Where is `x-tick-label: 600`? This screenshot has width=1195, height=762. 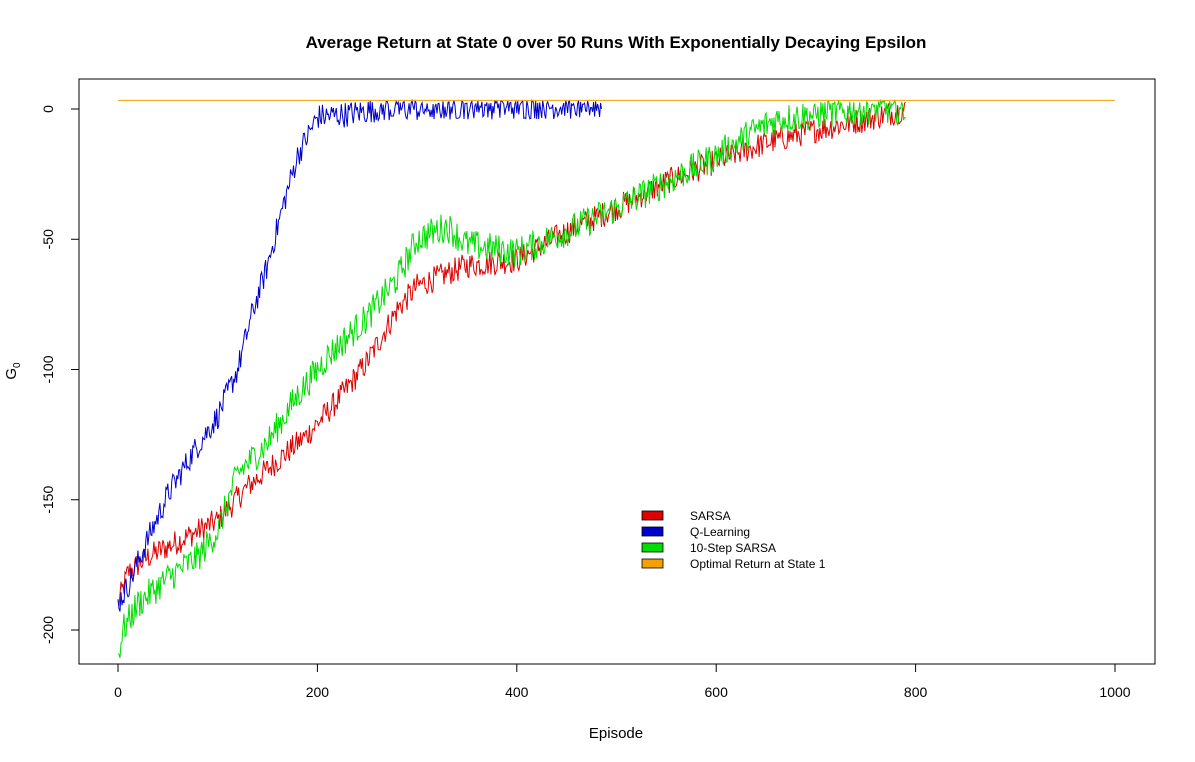
x-tick-label: 600 is located at coordinates (717, 692).